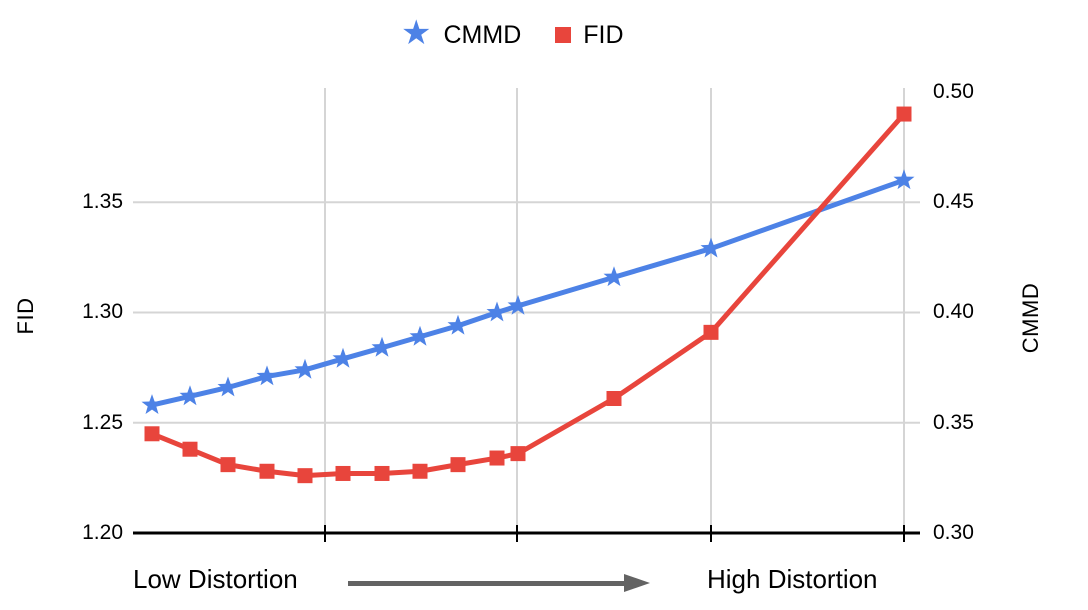 The width and height of the screenshot is (1088, 610). I want to click on right-axis-tick: 0.40, so click(953, 311).